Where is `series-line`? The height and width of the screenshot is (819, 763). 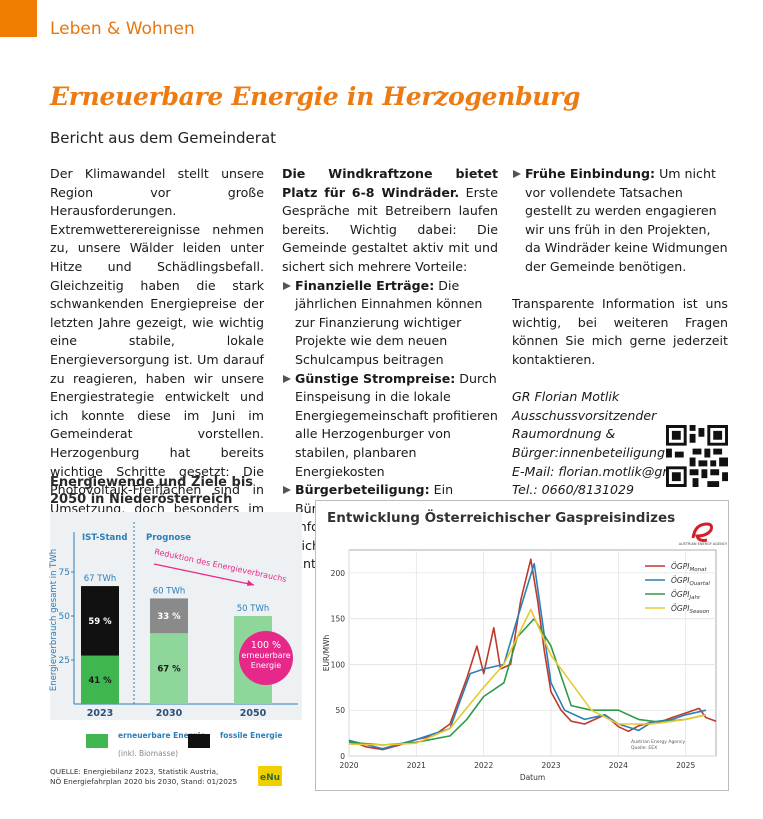 series-line is located at coordinates (527, 677).